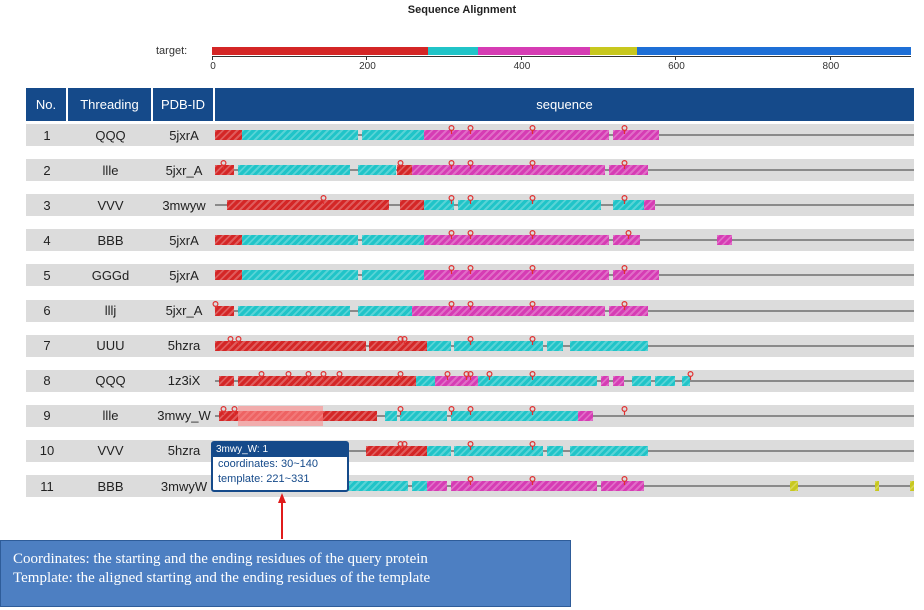 This screenshot has height=610, width=924. I want to click on table-row: 1 QQQ 5jxrA, so click(470, 135).